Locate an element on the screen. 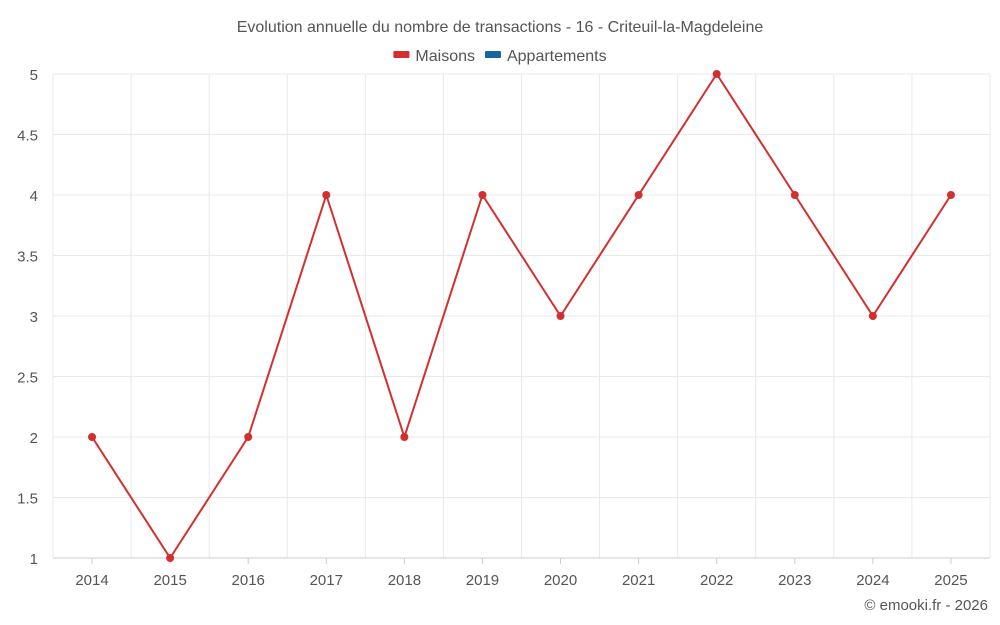 This screenshot has width=1000, height=625. legend-item-maisons: Maisons is located at coordinates (434, 56).